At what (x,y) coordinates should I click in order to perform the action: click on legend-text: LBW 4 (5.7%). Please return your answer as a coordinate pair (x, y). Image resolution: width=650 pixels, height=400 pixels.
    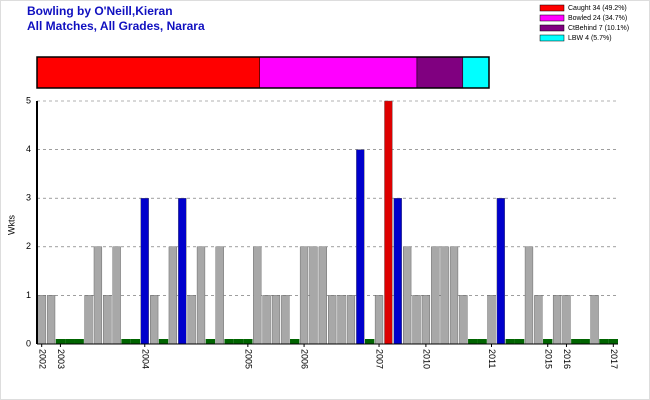
    Looking at the image, I should click on (590, 38).